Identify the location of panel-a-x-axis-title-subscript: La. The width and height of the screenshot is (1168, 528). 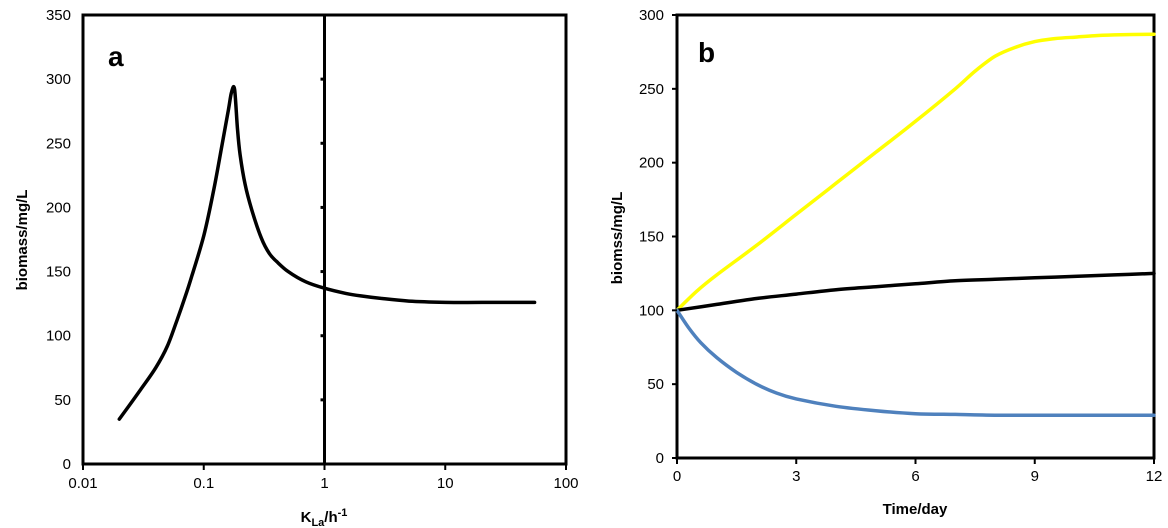
(318, 522).